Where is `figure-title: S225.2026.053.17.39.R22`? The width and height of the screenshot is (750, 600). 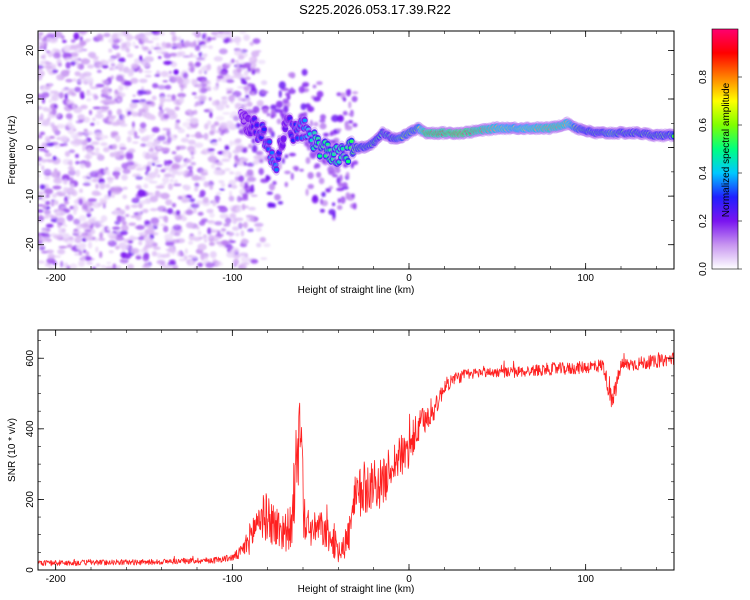
figure-title: S225.2026.053.17.39.R22 is located at coordinates (375, 9).